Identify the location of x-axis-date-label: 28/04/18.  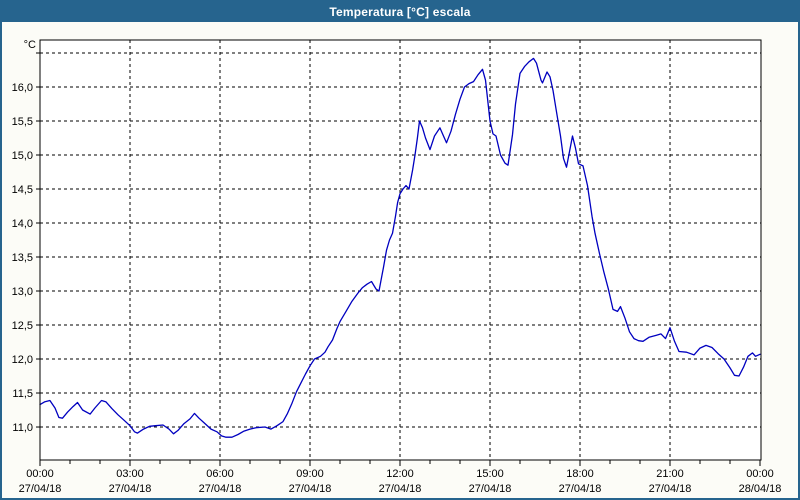
(760, 489).